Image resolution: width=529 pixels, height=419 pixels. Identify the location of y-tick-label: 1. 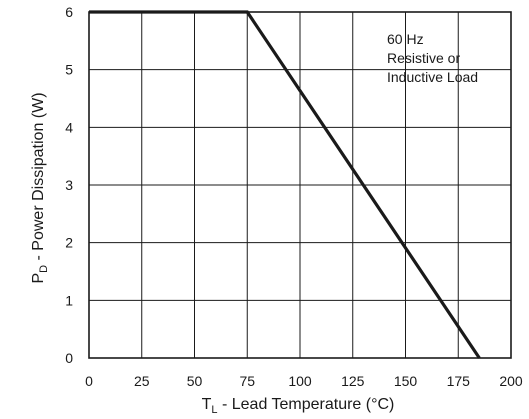
(69, 300).